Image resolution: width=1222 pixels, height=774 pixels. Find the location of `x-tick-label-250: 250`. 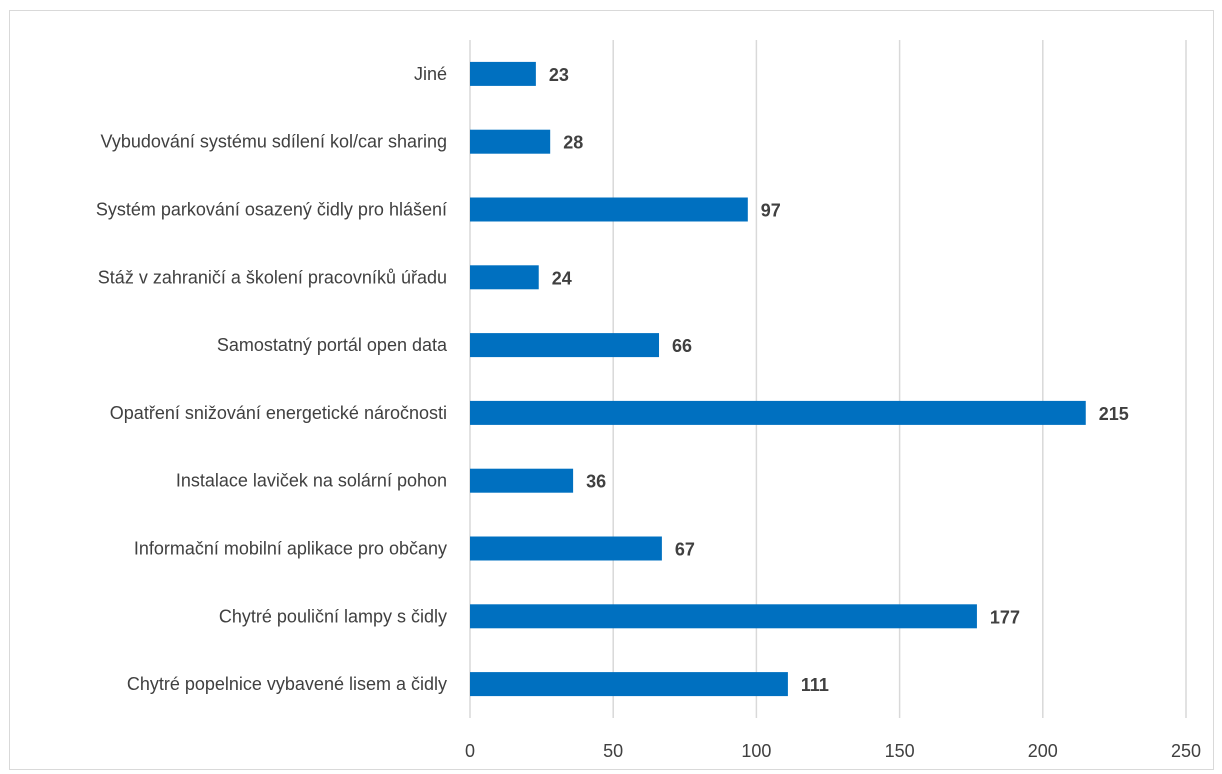

x-tick-label-250: 250 is located at coordinates (1186, 751).